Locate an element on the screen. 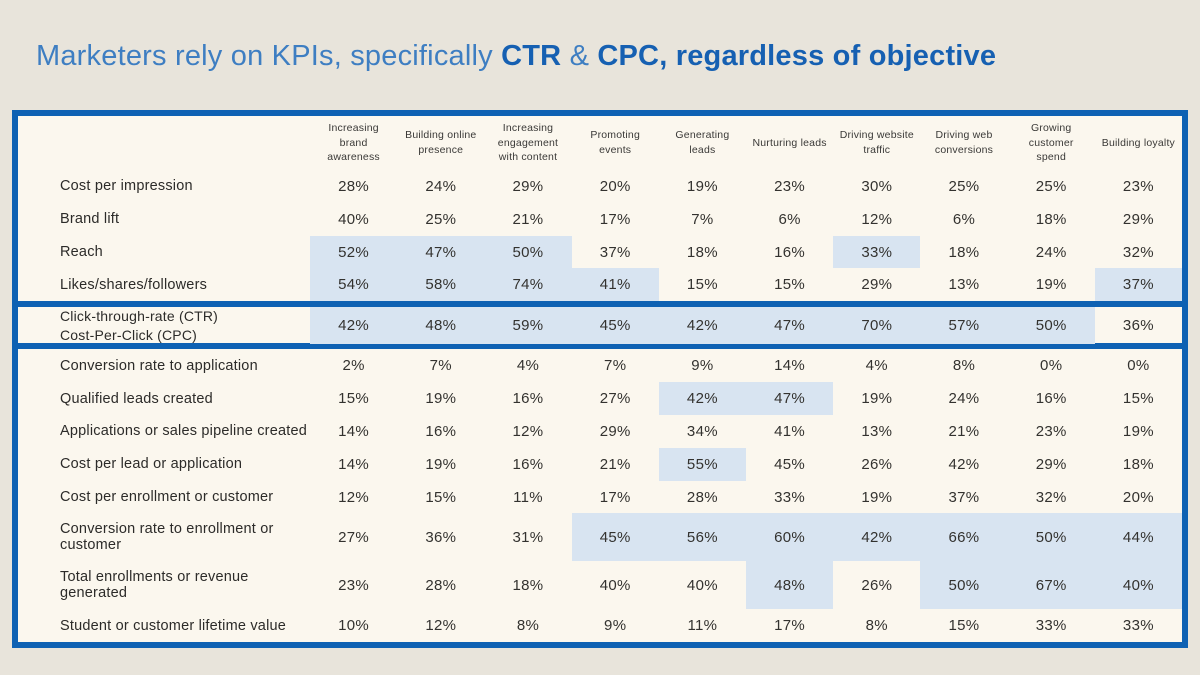  value-cell: 27% is located at coordinates (354, 537).